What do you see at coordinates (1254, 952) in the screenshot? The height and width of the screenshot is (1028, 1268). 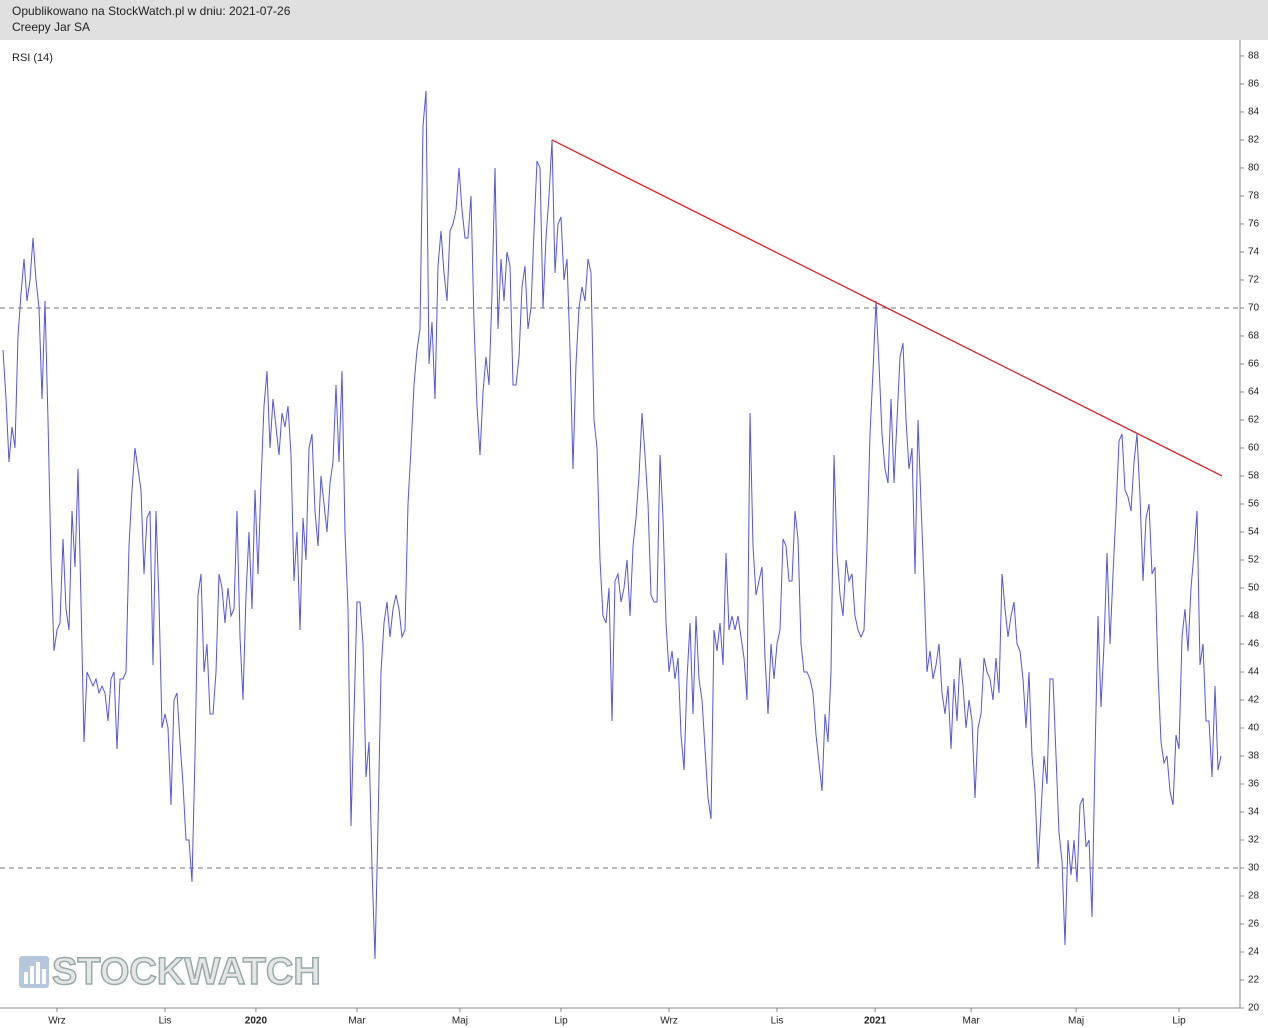 I see `y-tick-label: 24` at bounding box center [1254, 952].